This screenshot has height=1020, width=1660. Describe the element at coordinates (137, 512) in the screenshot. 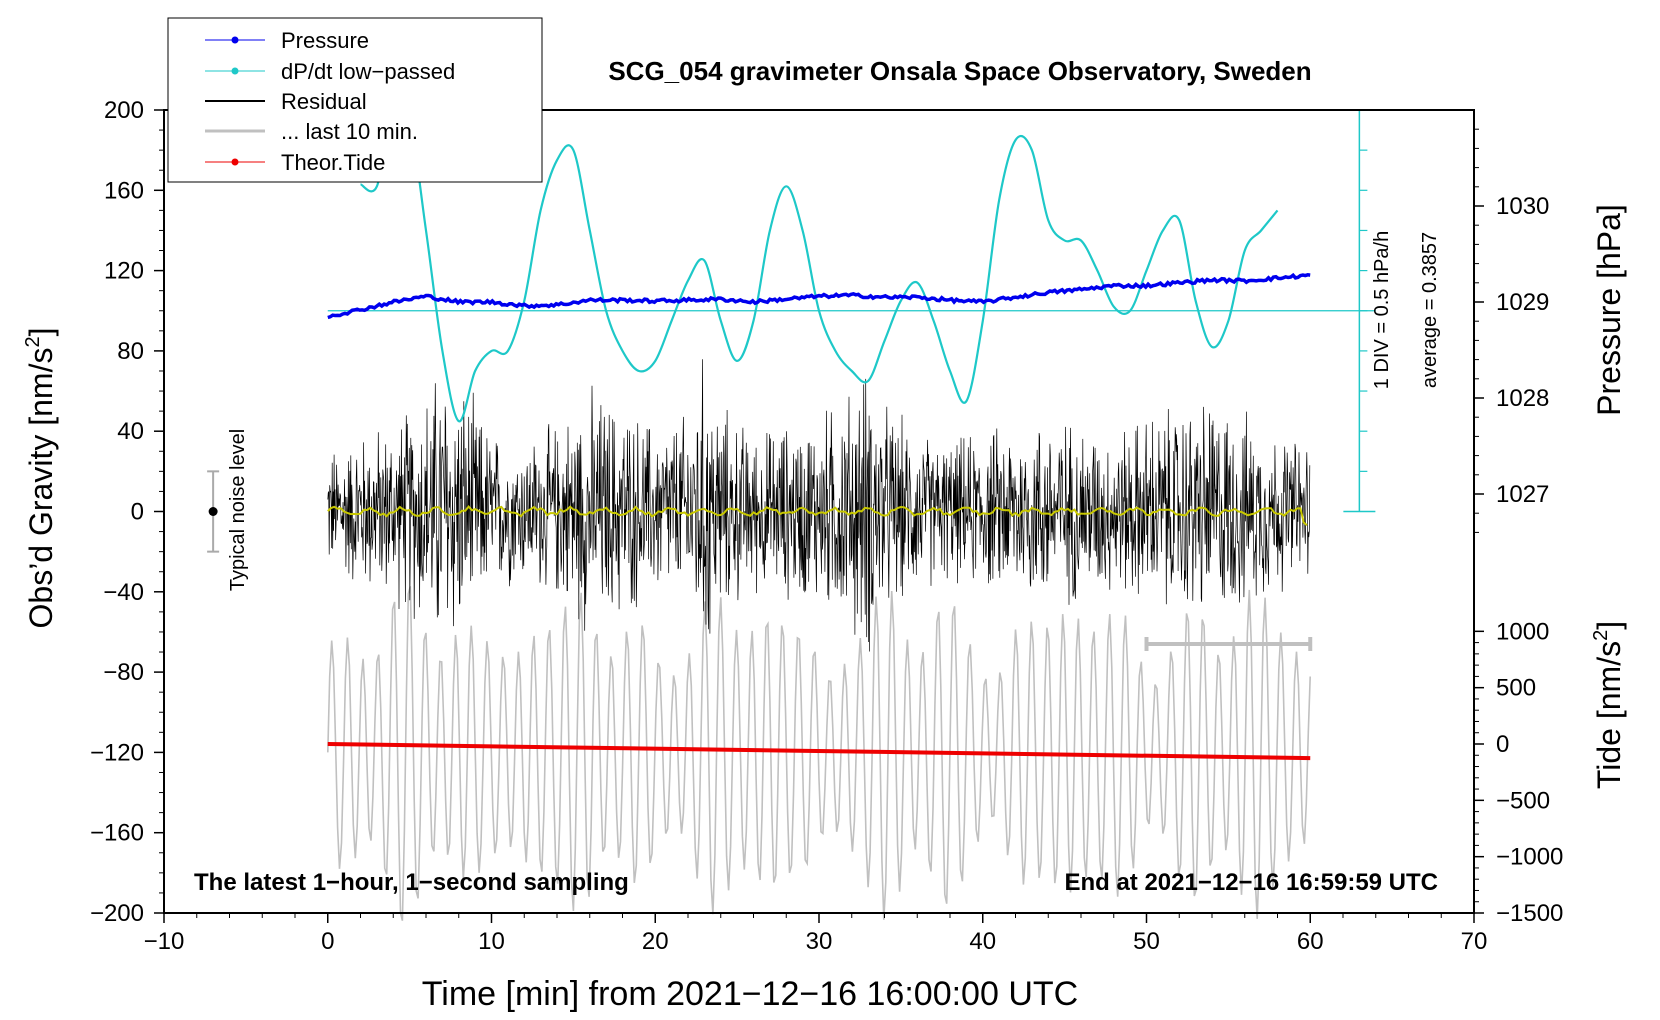

I see `y-left-tick-label-5: 0` at that location.